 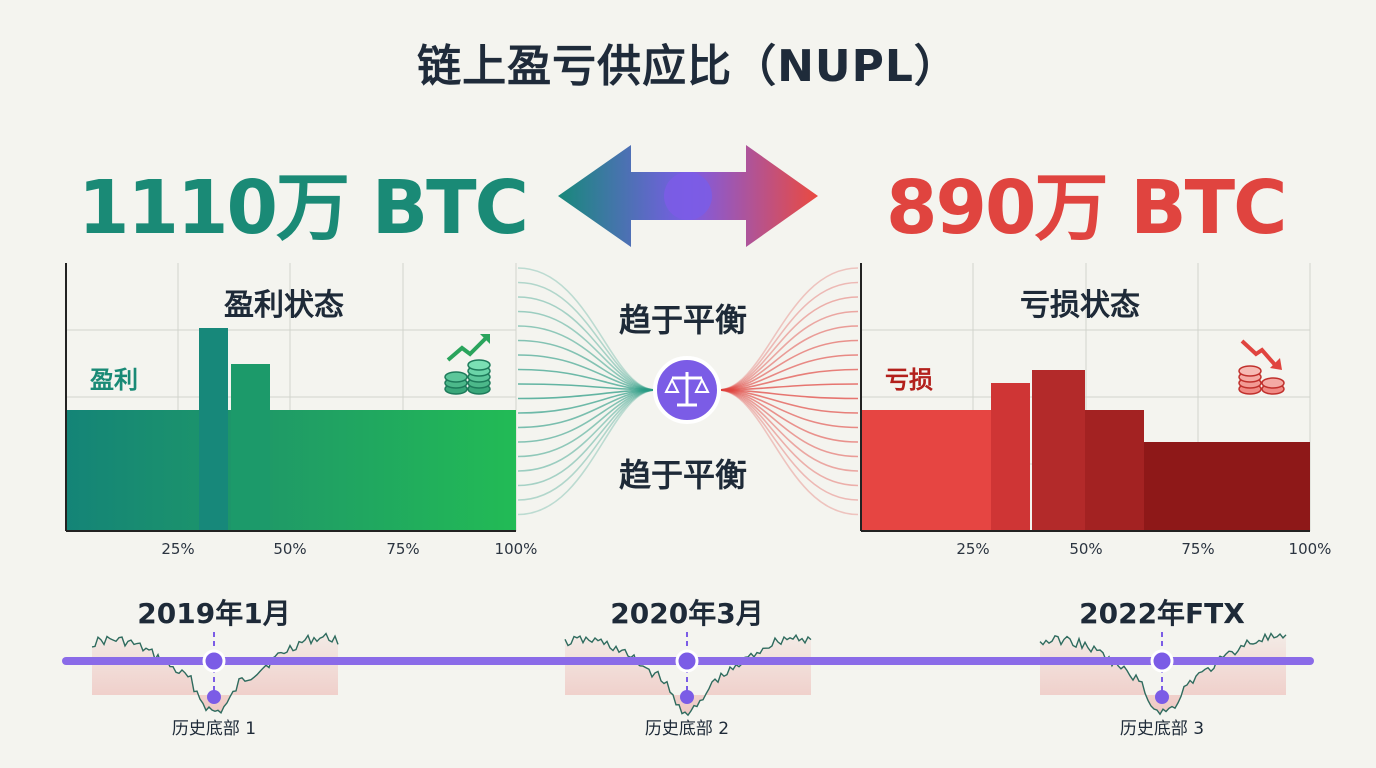 I want to click on timeline-event-label: 历史底部 3, so click(x=1162, y=729).